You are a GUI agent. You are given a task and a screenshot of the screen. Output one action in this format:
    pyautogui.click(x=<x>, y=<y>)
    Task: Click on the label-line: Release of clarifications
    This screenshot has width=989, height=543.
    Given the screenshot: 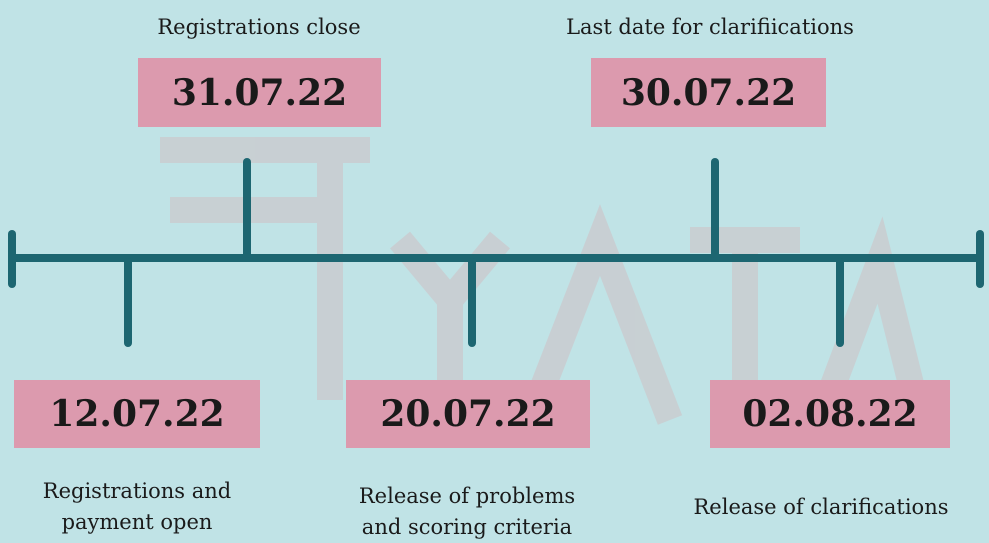 What is the action you would take?
    pyautogui.click(x=821, y=507)
    